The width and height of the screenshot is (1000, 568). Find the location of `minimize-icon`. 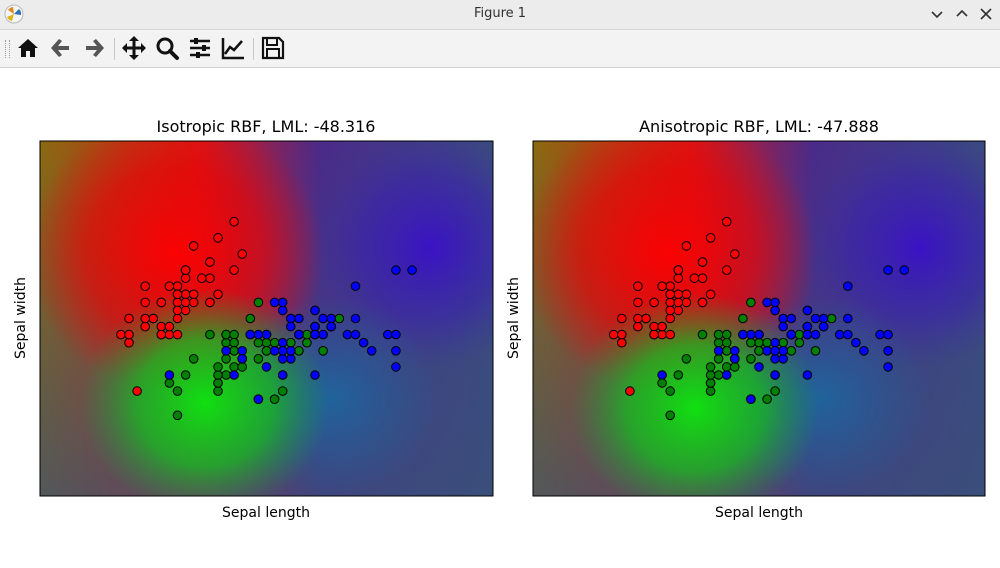

minimize-icon is located at coordinates (937, 14).